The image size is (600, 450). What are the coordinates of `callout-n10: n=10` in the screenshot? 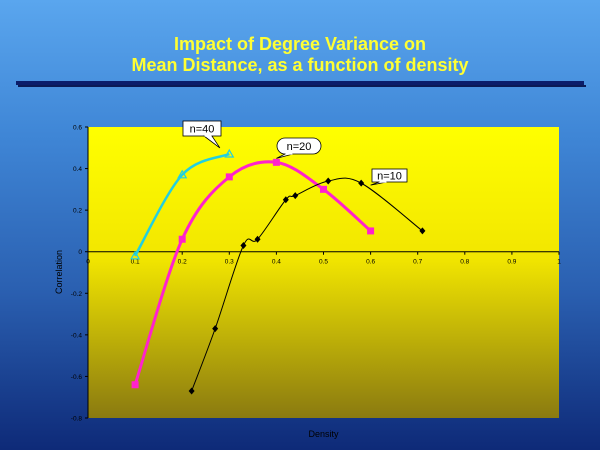 It's located at (389, 177).